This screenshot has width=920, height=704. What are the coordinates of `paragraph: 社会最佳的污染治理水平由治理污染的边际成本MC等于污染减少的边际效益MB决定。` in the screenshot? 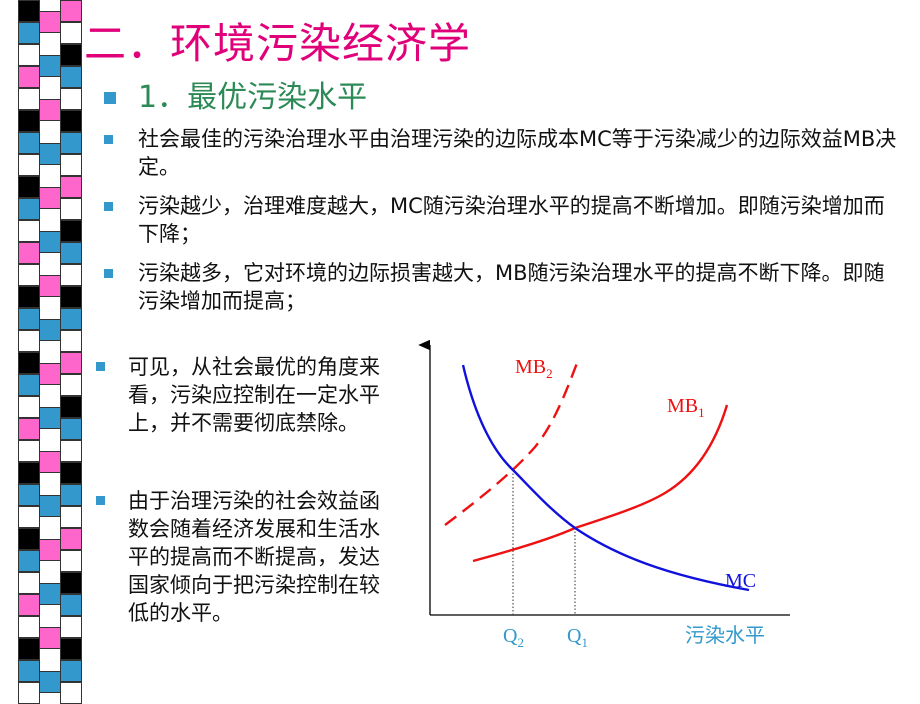 It's located at (504, 153).